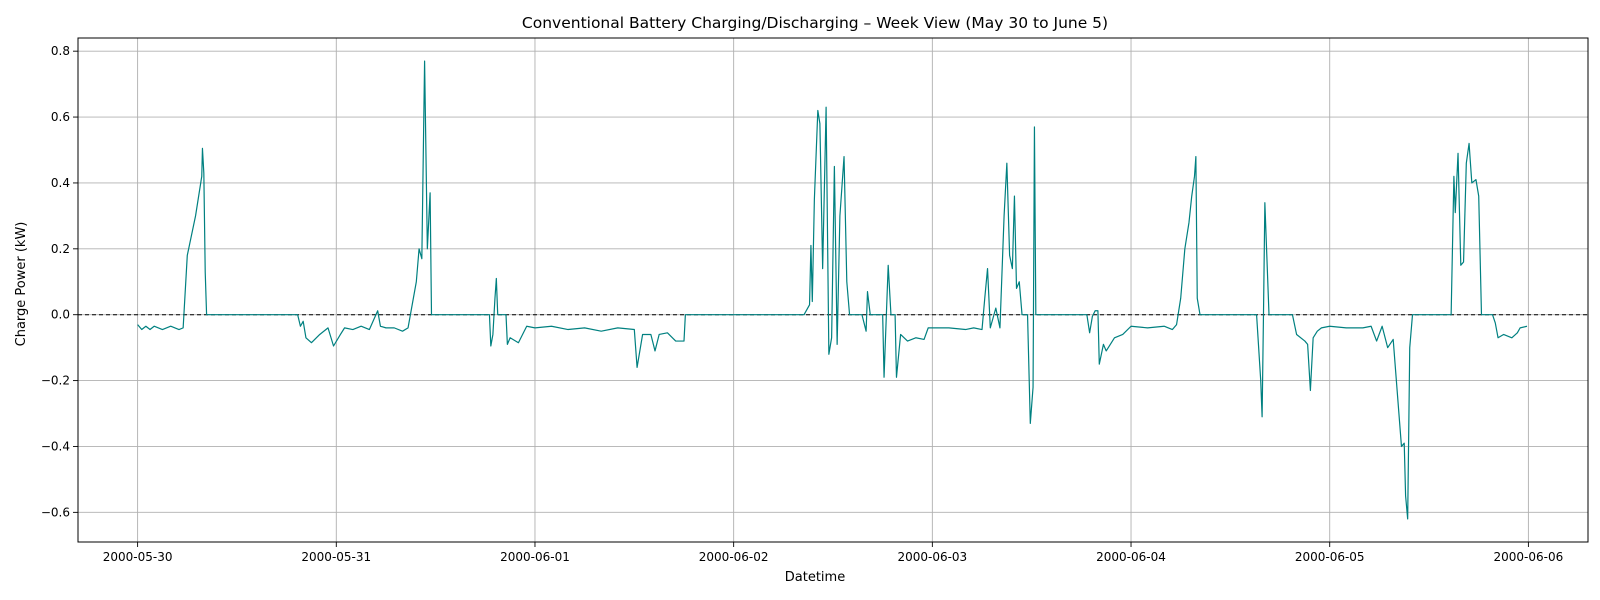 The image size is (1600, 600). I want to click on x-tick-label: 2000-05-30, so click(138, 557).